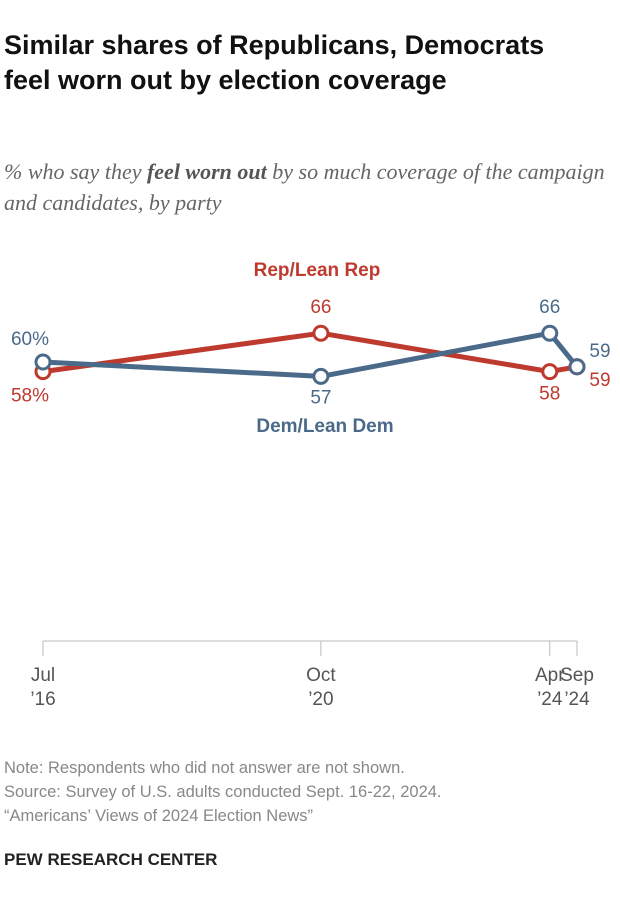 The width and height of the screenshot is (620, 904). I want to click on value-label: 57, so click(320, 397).